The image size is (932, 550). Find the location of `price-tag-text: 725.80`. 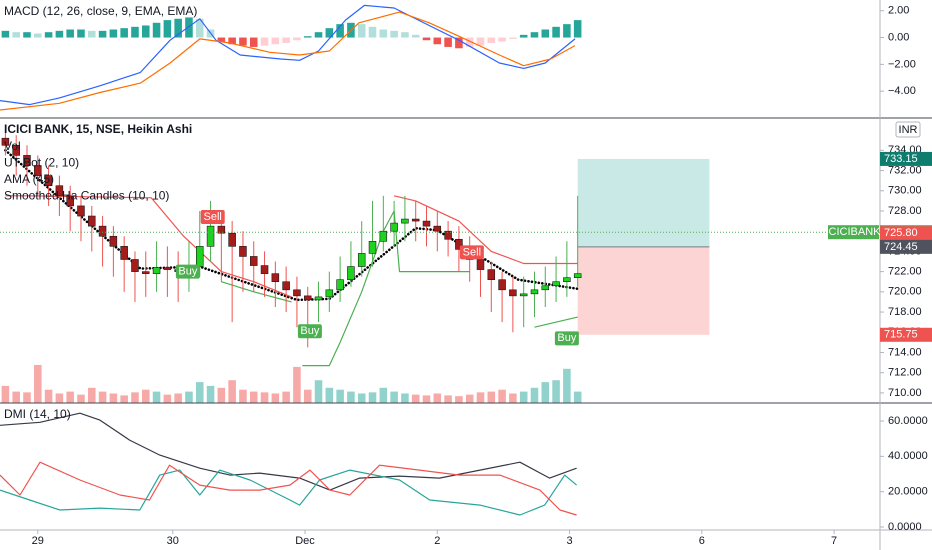

price-tag-text: 725.80 is located at coordinates (901, 233).